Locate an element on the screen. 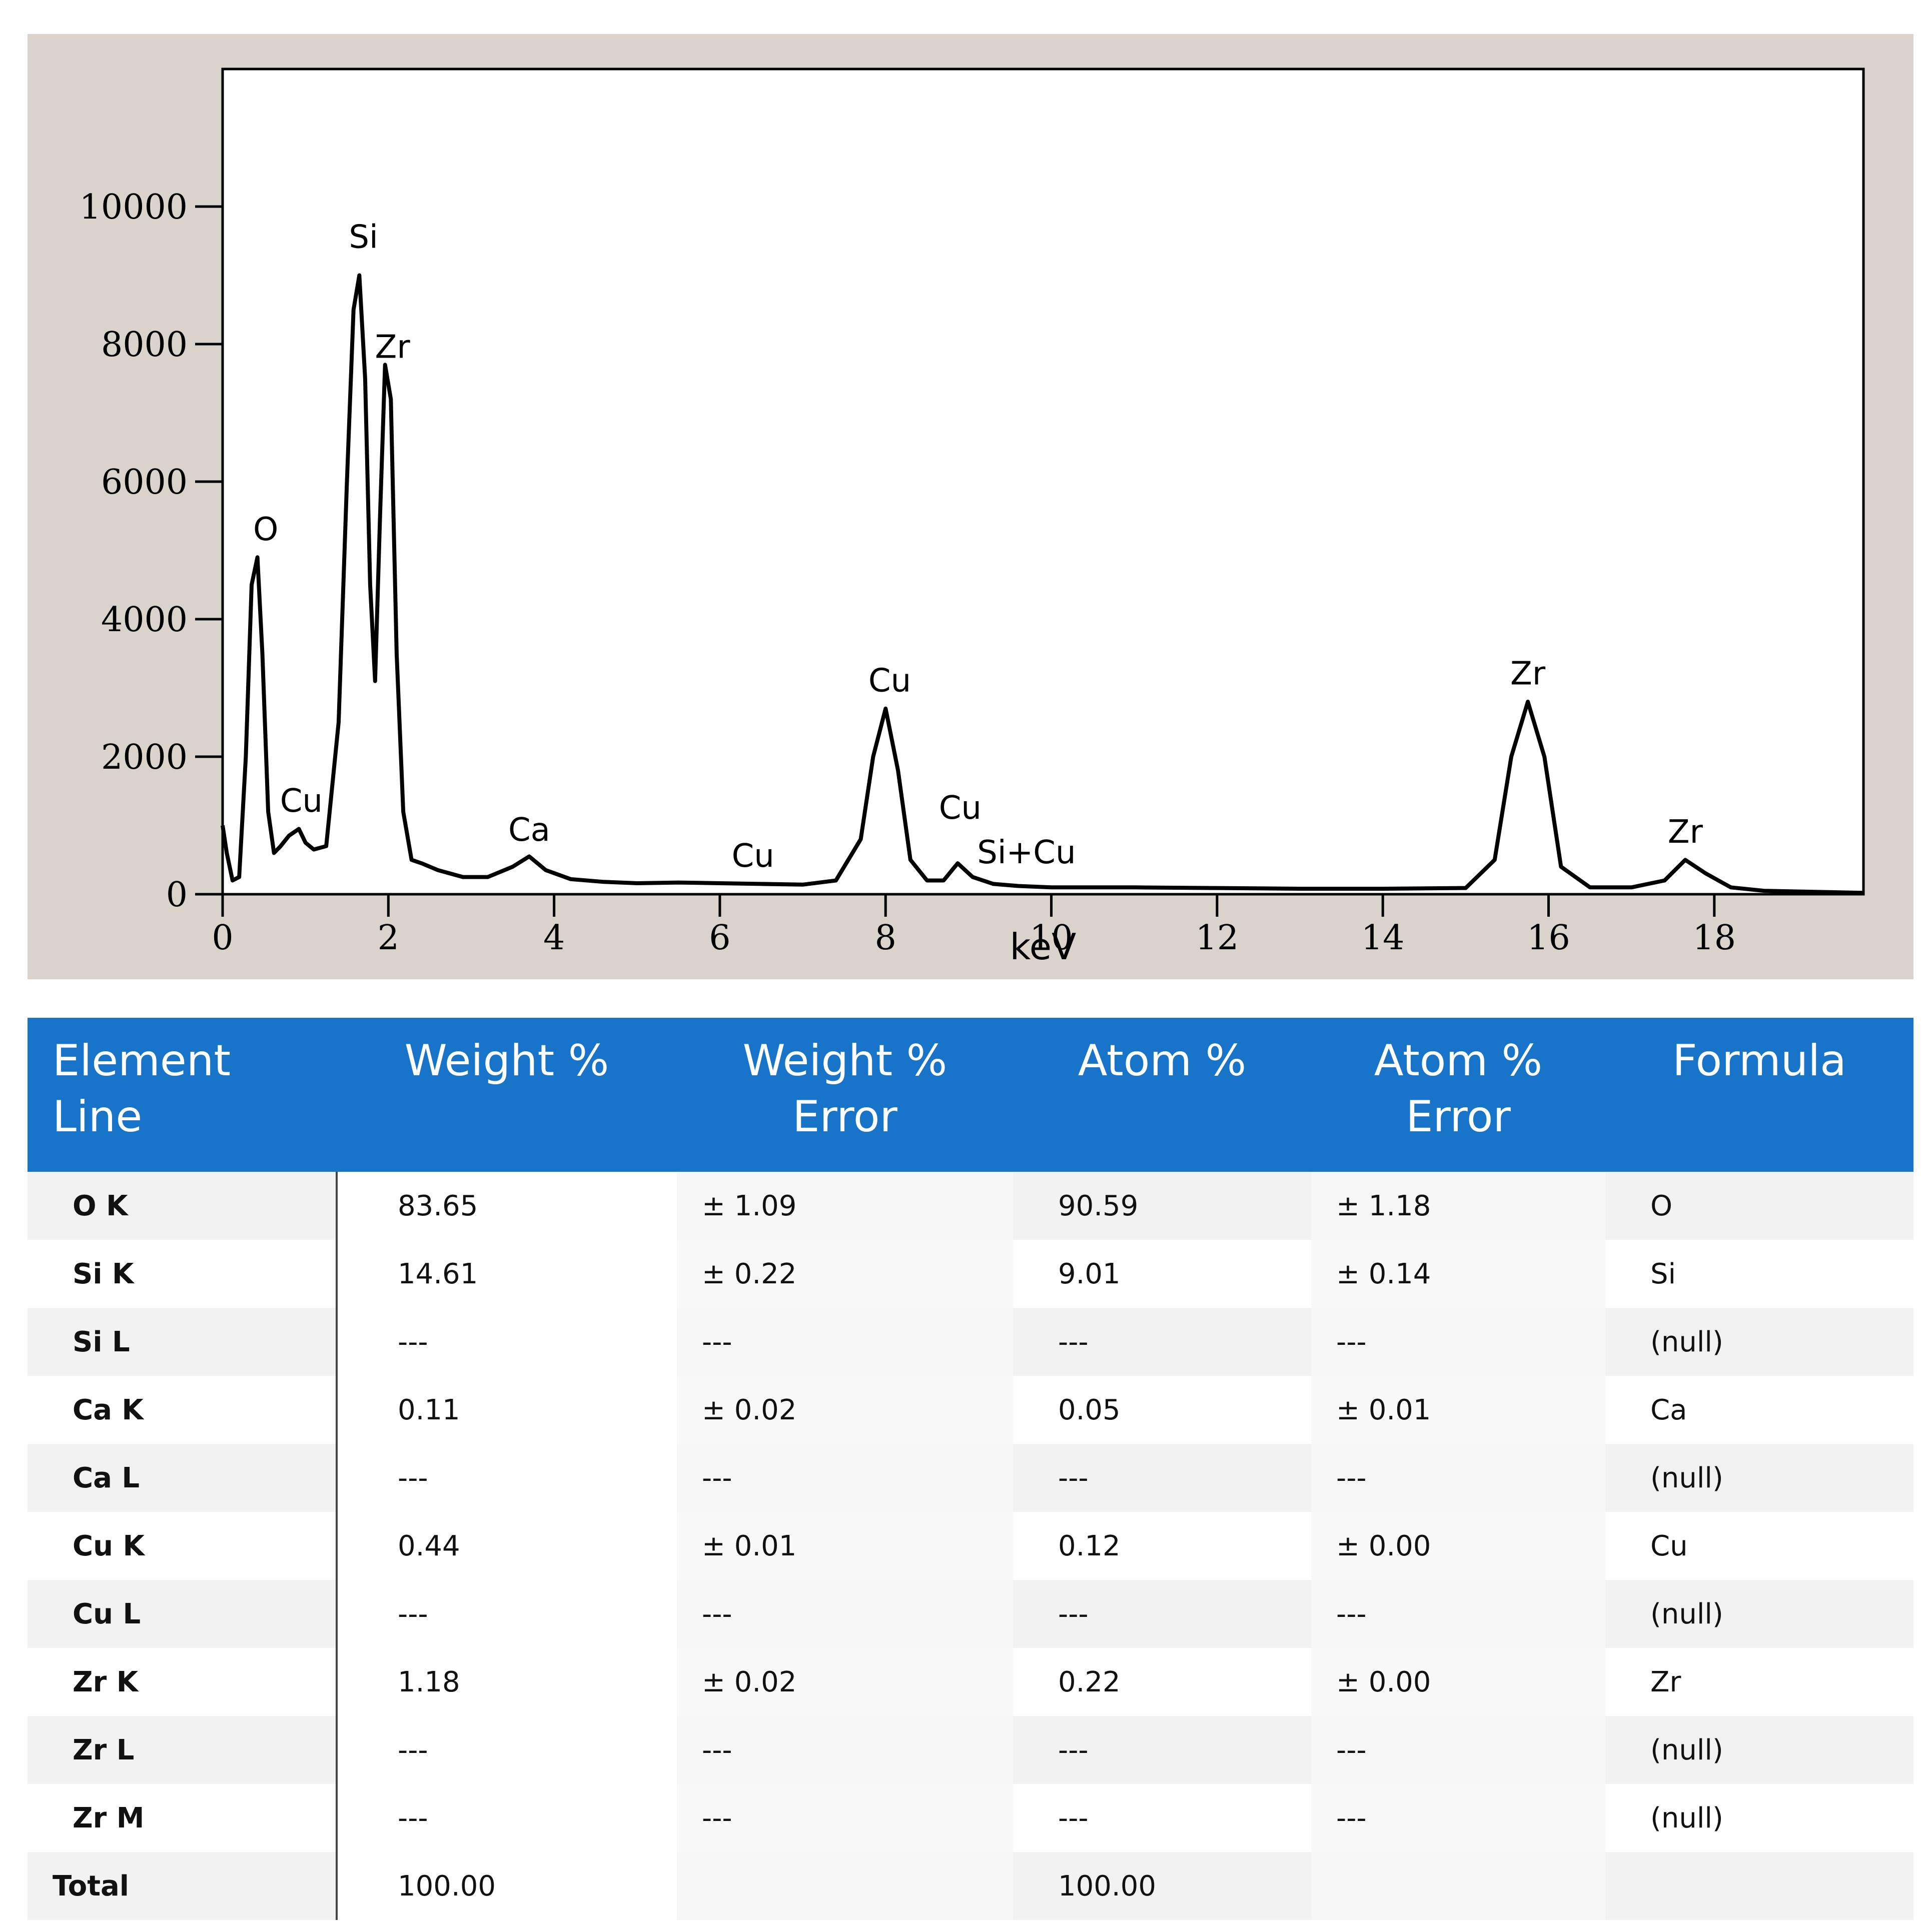 The image size is (1932, 1926). peak-label: Si+Cu is located at coordinates (1027, 852).